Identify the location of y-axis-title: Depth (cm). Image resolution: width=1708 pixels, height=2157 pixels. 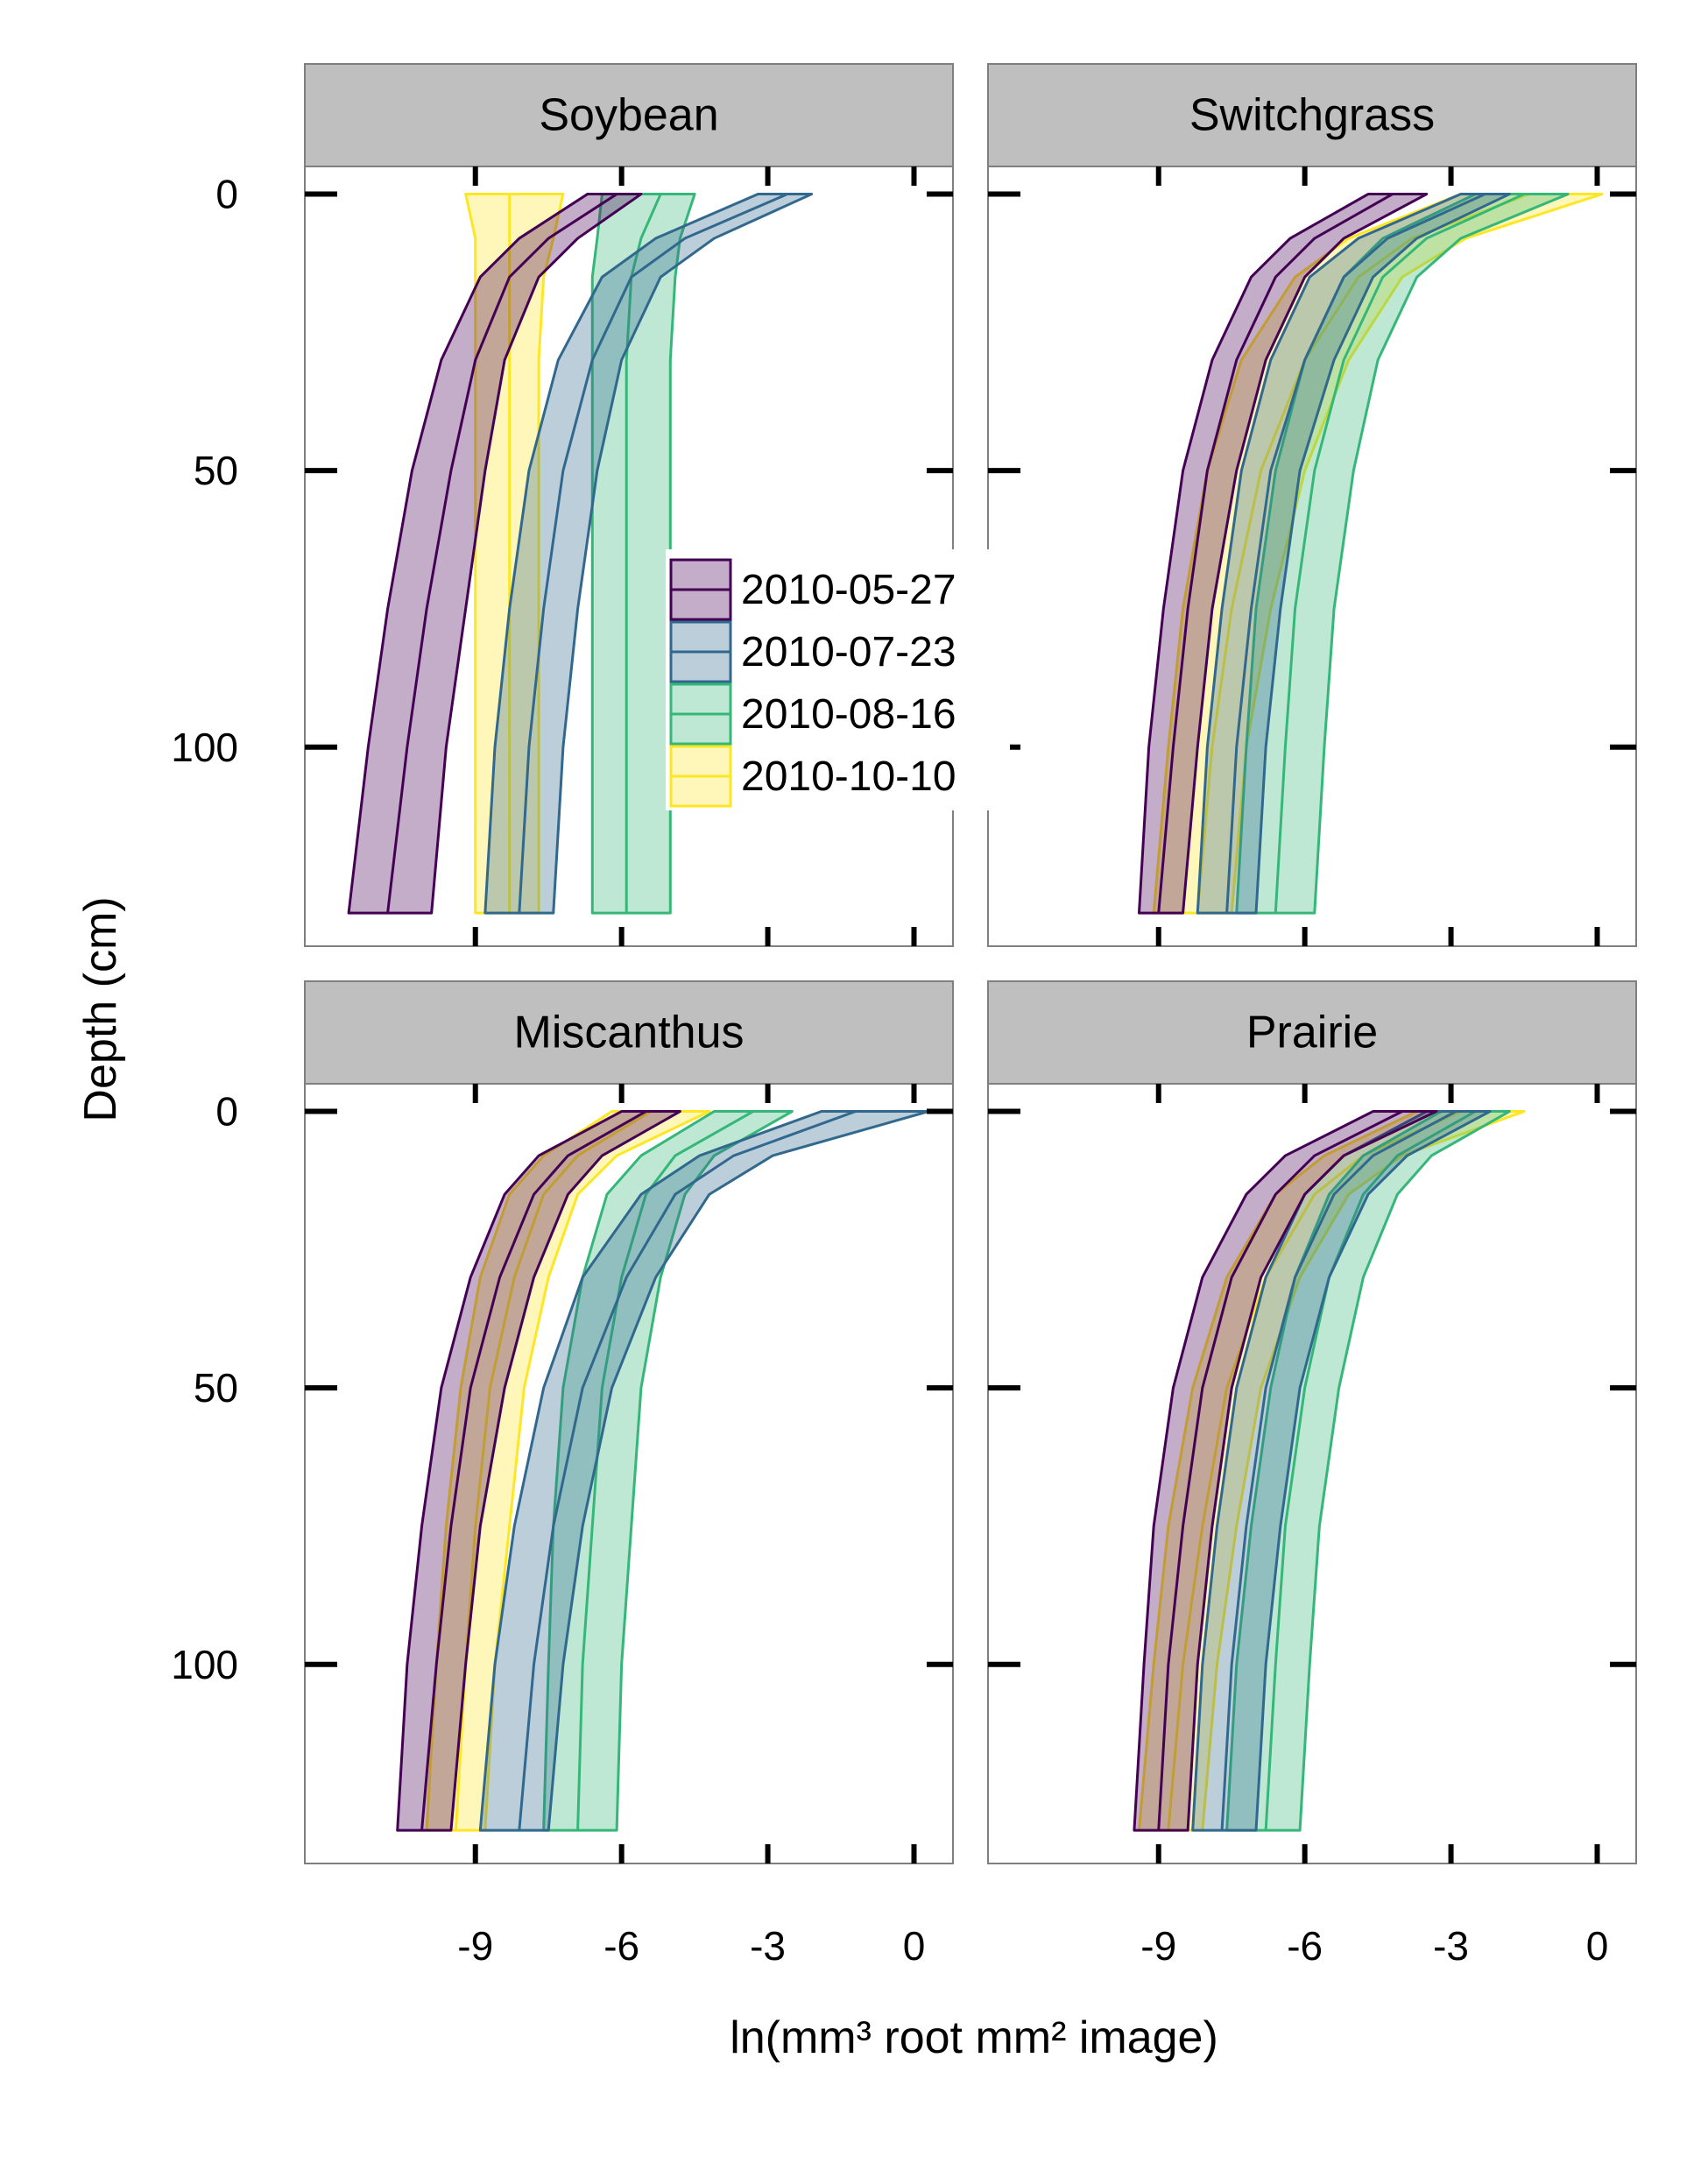
(100, 1008).